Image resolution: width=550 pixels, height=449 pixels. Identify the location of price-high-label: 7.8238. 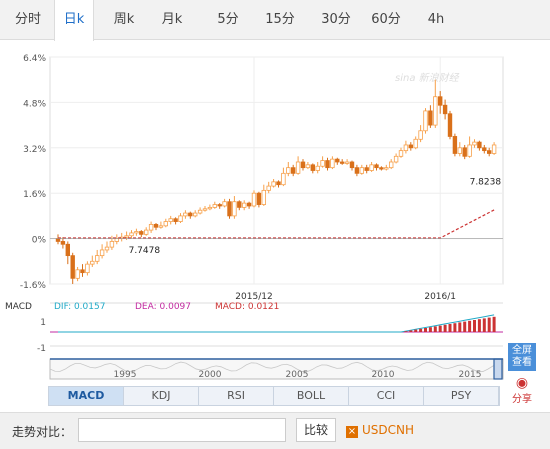
(486, 183).